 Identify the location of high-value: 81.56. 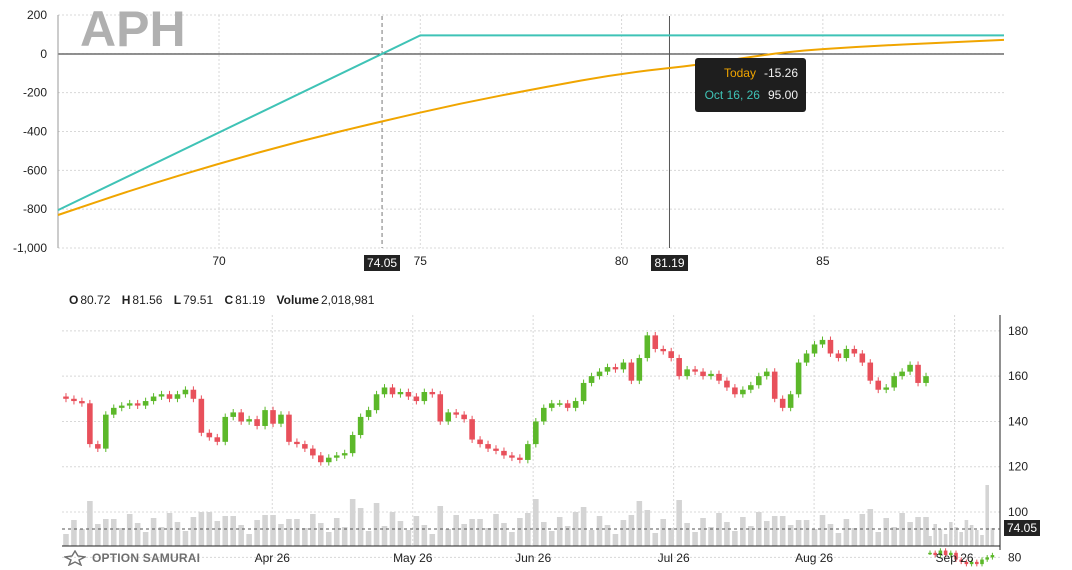
(147, 300).